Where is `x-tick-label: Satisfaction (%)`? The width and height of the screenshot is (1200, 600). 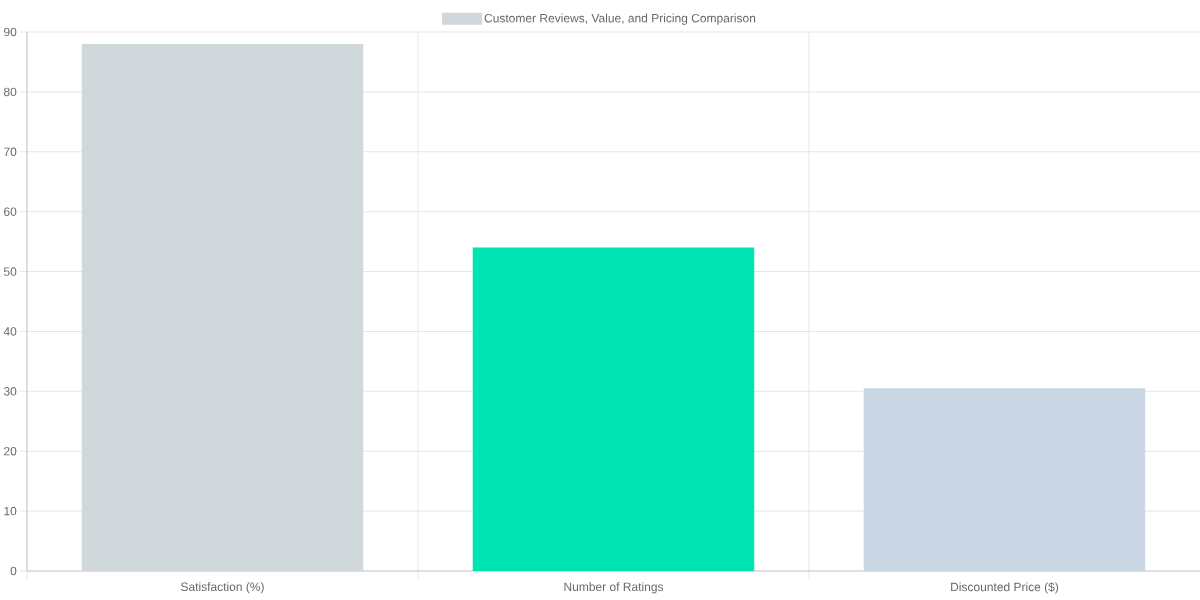 x-tick-label: Satisfaction (%) is located at coordinates (222, 588).